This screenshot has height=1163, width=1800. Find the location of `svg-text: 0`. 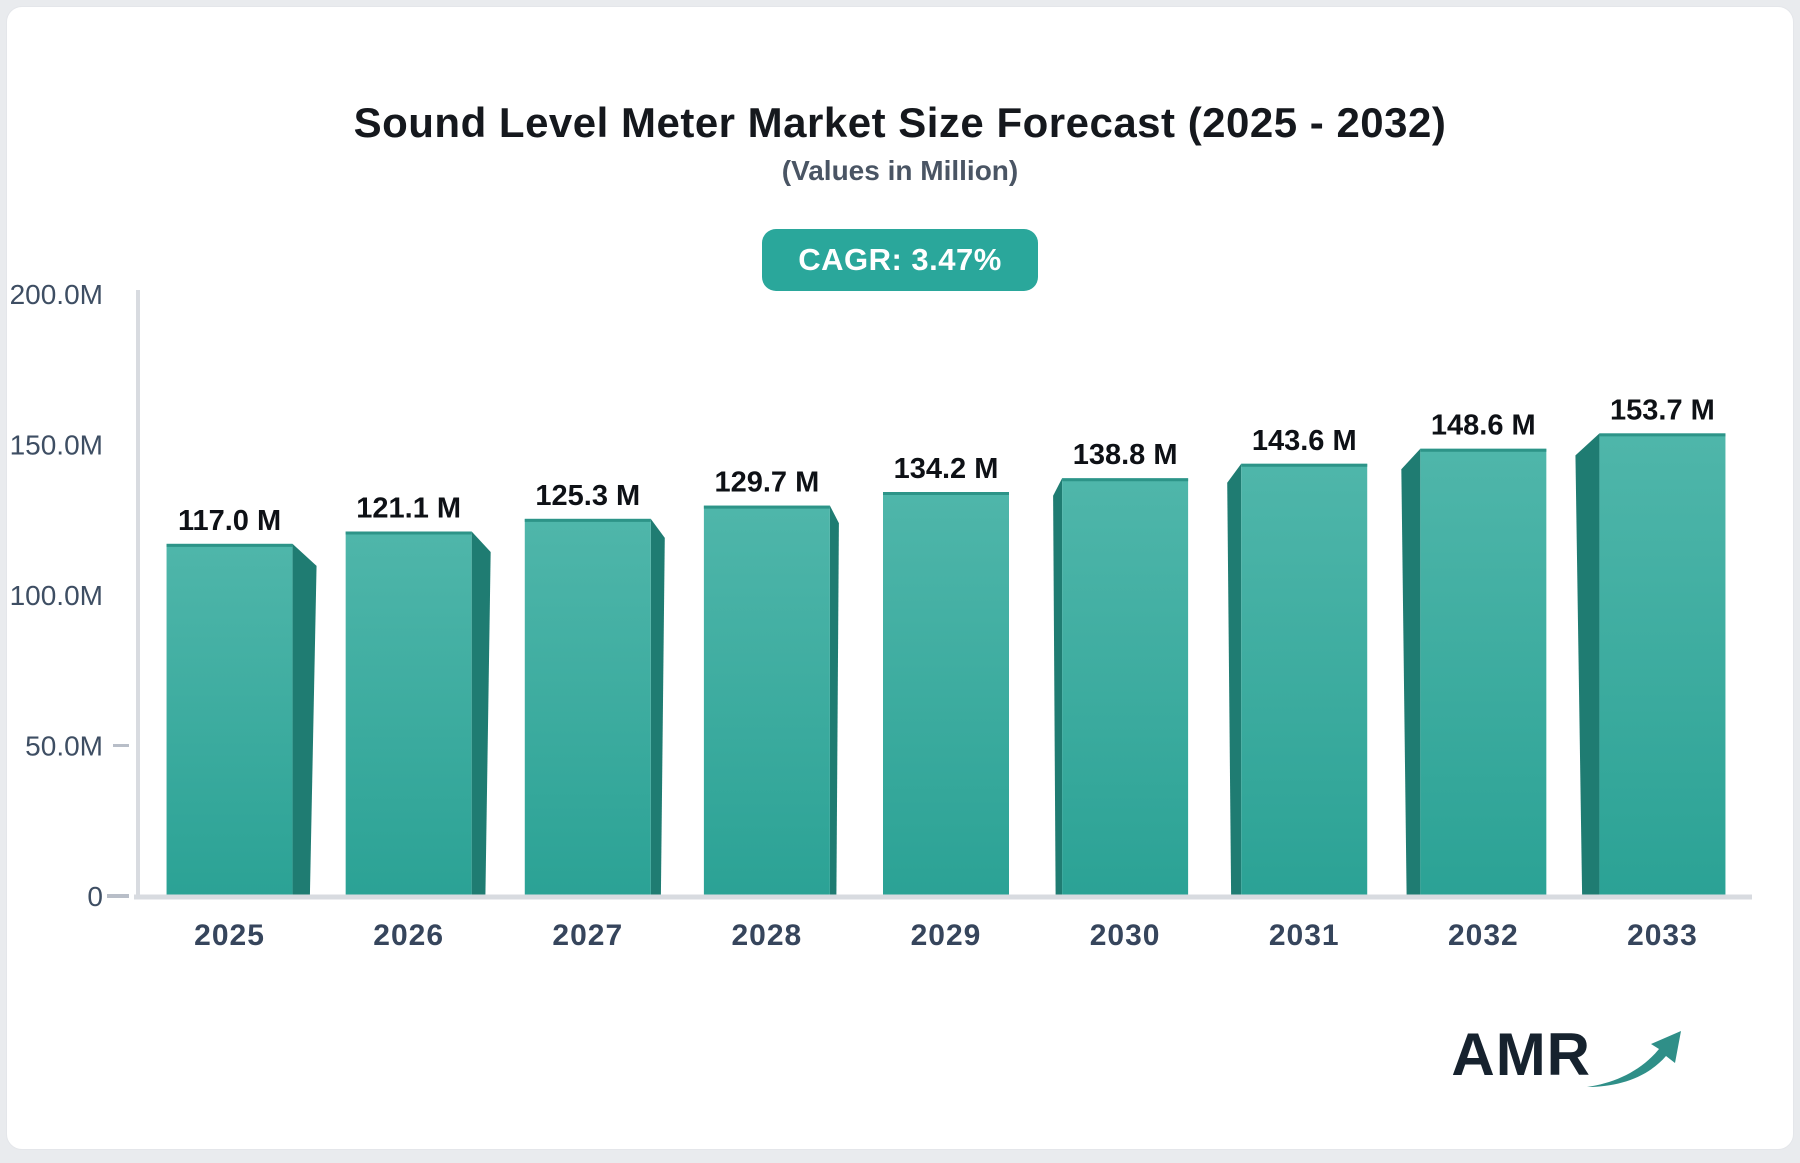

svg-text: 0 is located at coordinates (95, 896).